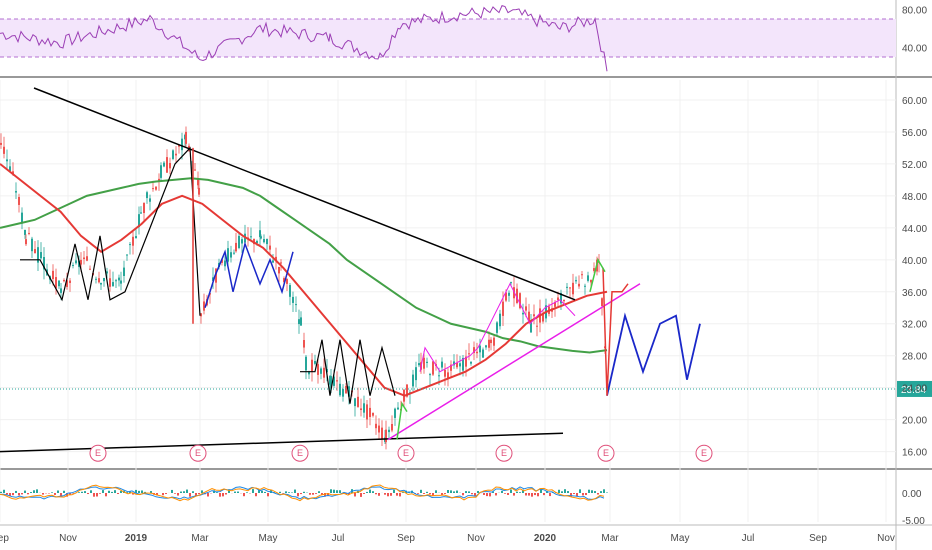  I want to click on zigzag-blue, so click(249, 274).